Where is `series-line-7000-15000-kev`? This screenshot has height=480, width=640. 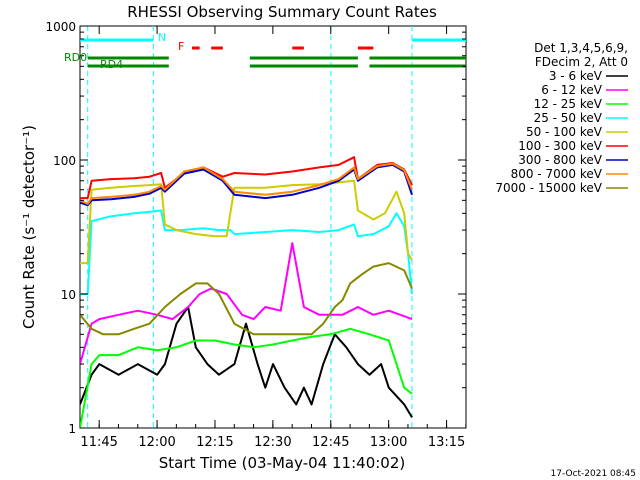 series-line-7000-15000-kev is located at coordinates (246, 299).